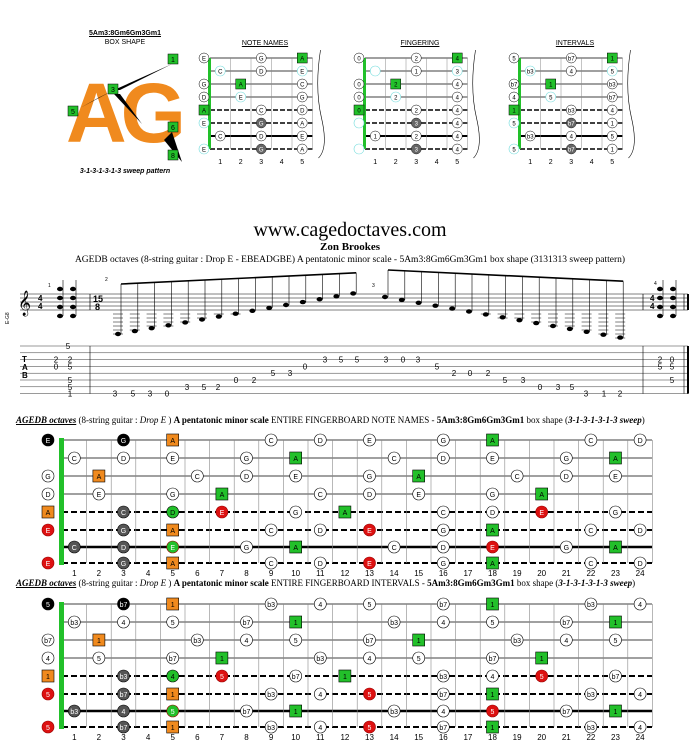  What do you see at coordinates (70, 394) in the screenshot?
I see `tab-number: 1` at bounding box center [70, 394].